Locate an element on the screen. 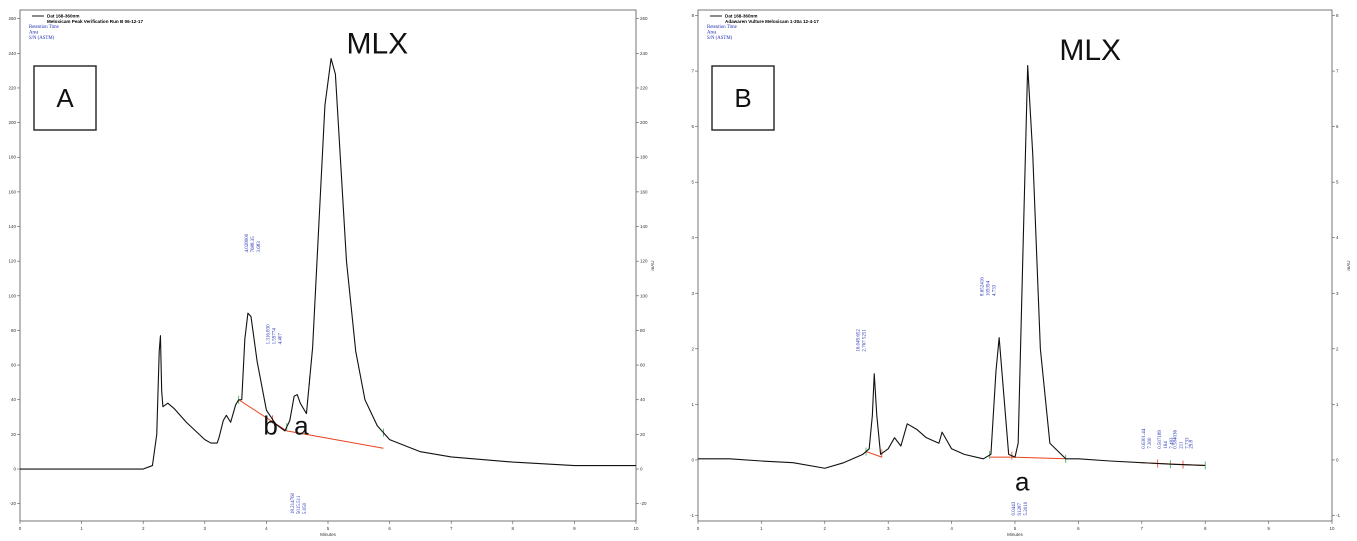  y-tick-label-left: 80 is located at coordinates (14, 330).